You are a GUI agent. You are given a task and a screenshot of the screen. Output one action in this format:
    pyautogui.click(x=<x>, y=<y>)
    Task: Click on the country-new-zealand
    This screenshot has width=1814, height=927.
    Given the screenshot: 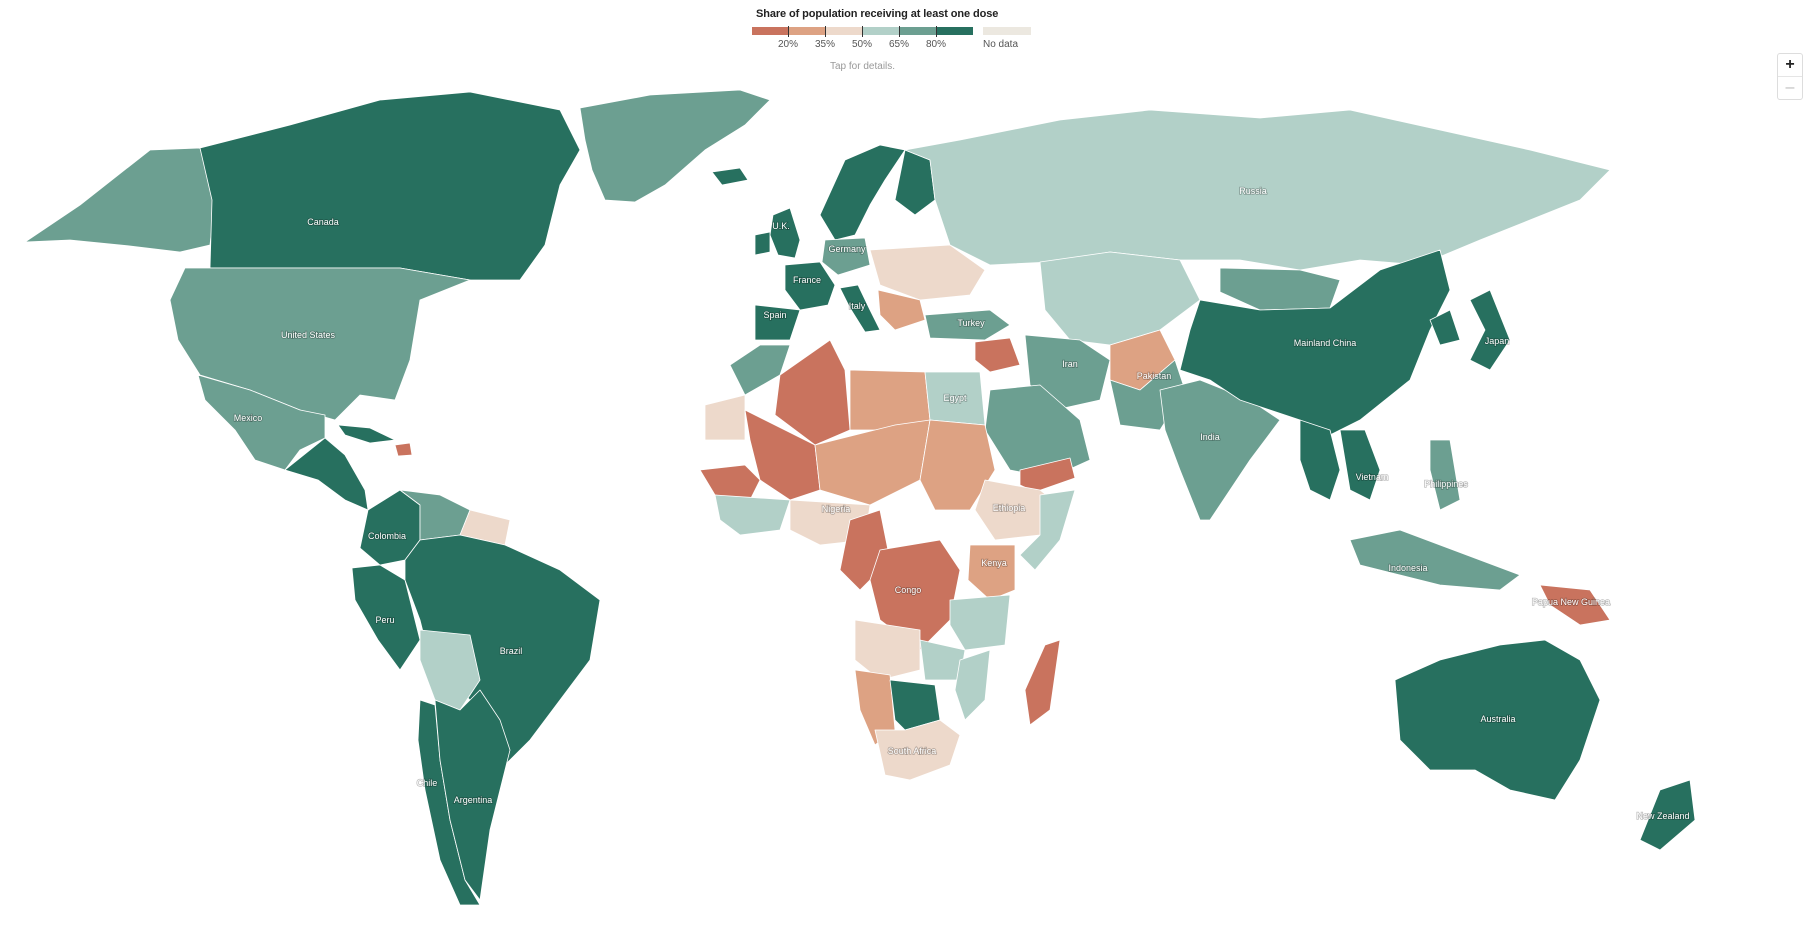 What is the action you would take?
    pyautogui.click(x=1667, y=815)
    